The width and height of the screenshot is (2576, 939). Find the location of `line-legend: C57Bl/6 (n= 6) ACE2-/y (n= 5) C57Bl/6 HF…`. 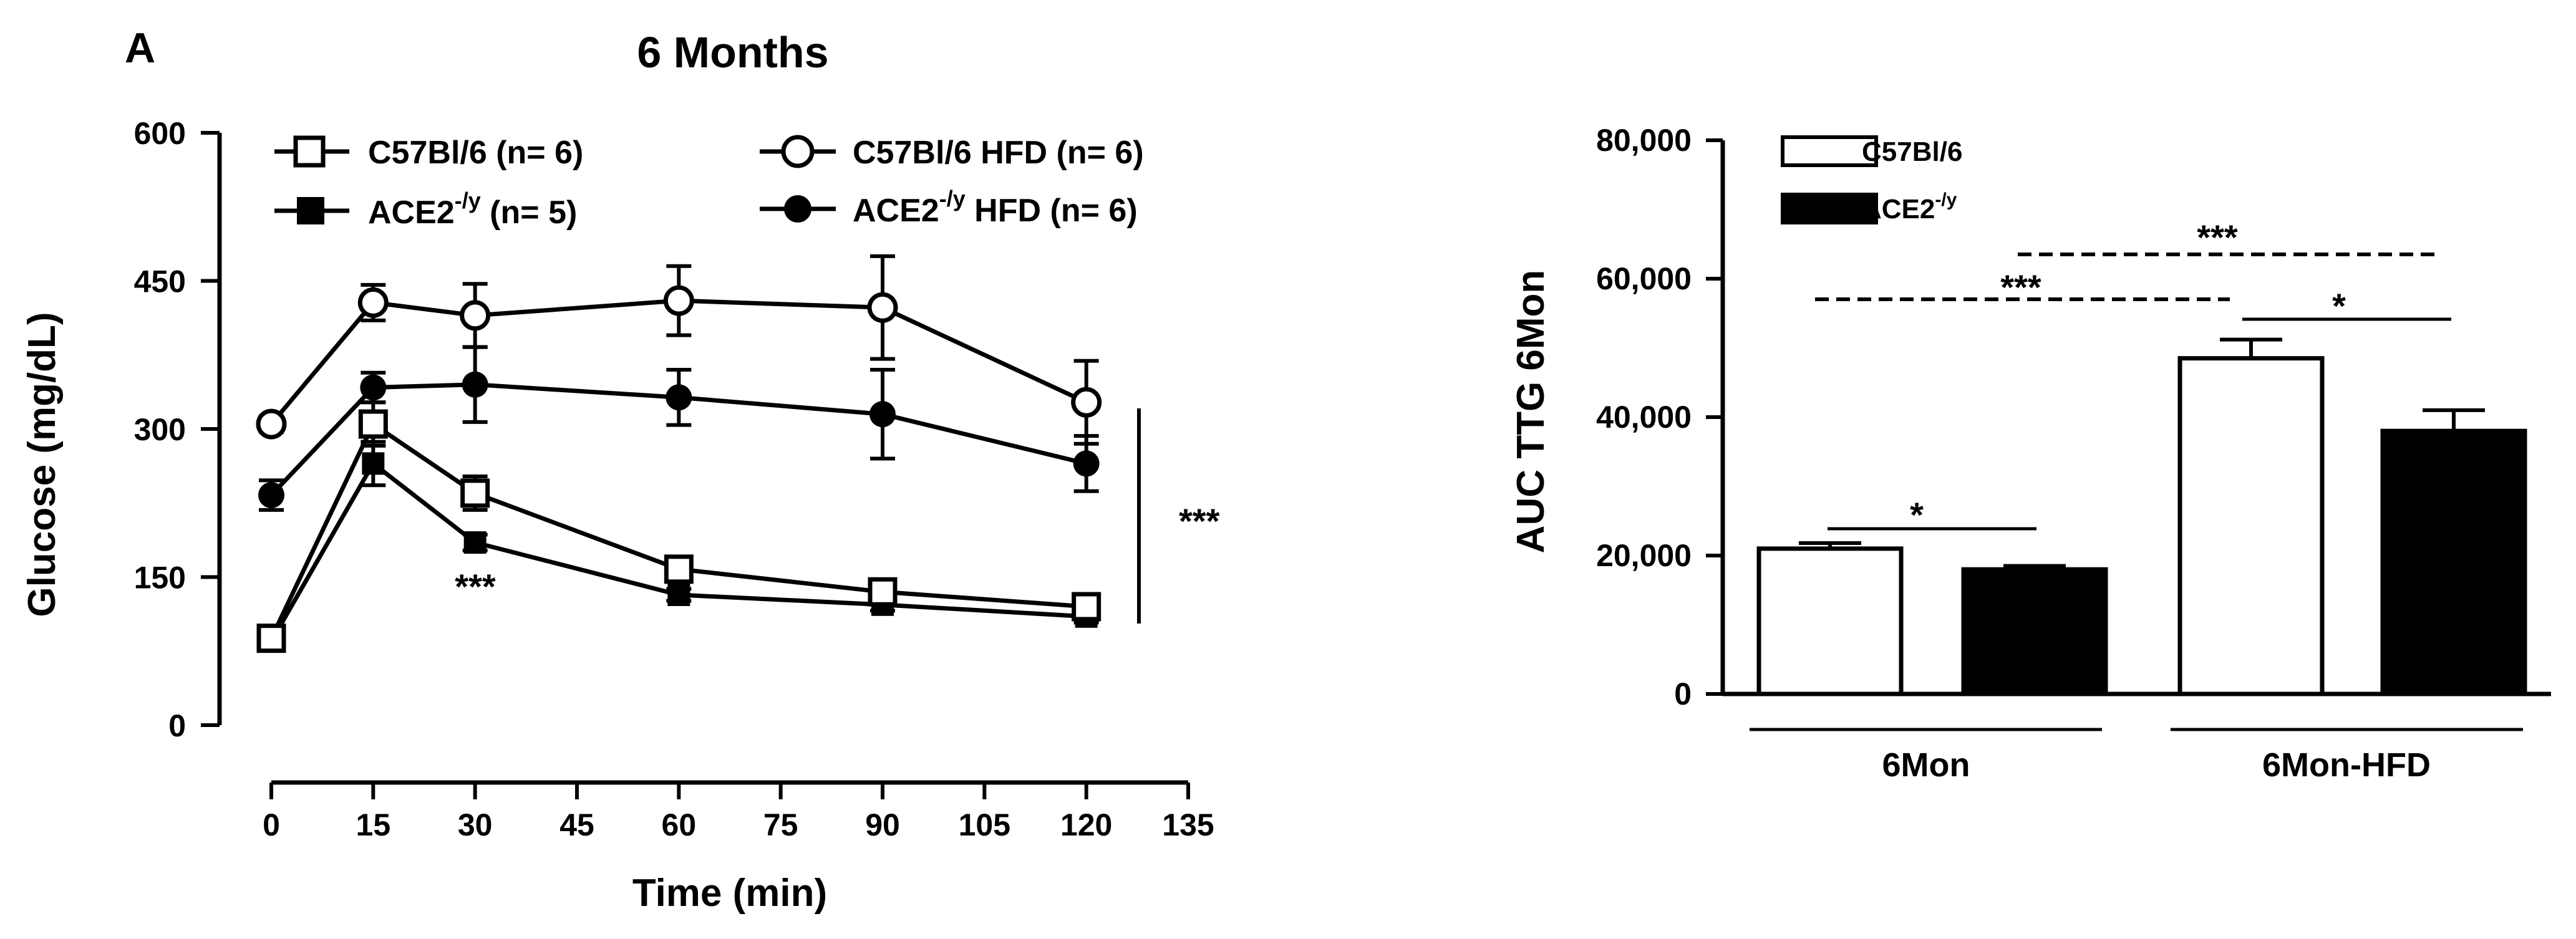

line-legend: C57Bl/6 (n= 6) ACE2-/y (n= 5) C57Bl/6 HF… is located at coordinates (709, 183).